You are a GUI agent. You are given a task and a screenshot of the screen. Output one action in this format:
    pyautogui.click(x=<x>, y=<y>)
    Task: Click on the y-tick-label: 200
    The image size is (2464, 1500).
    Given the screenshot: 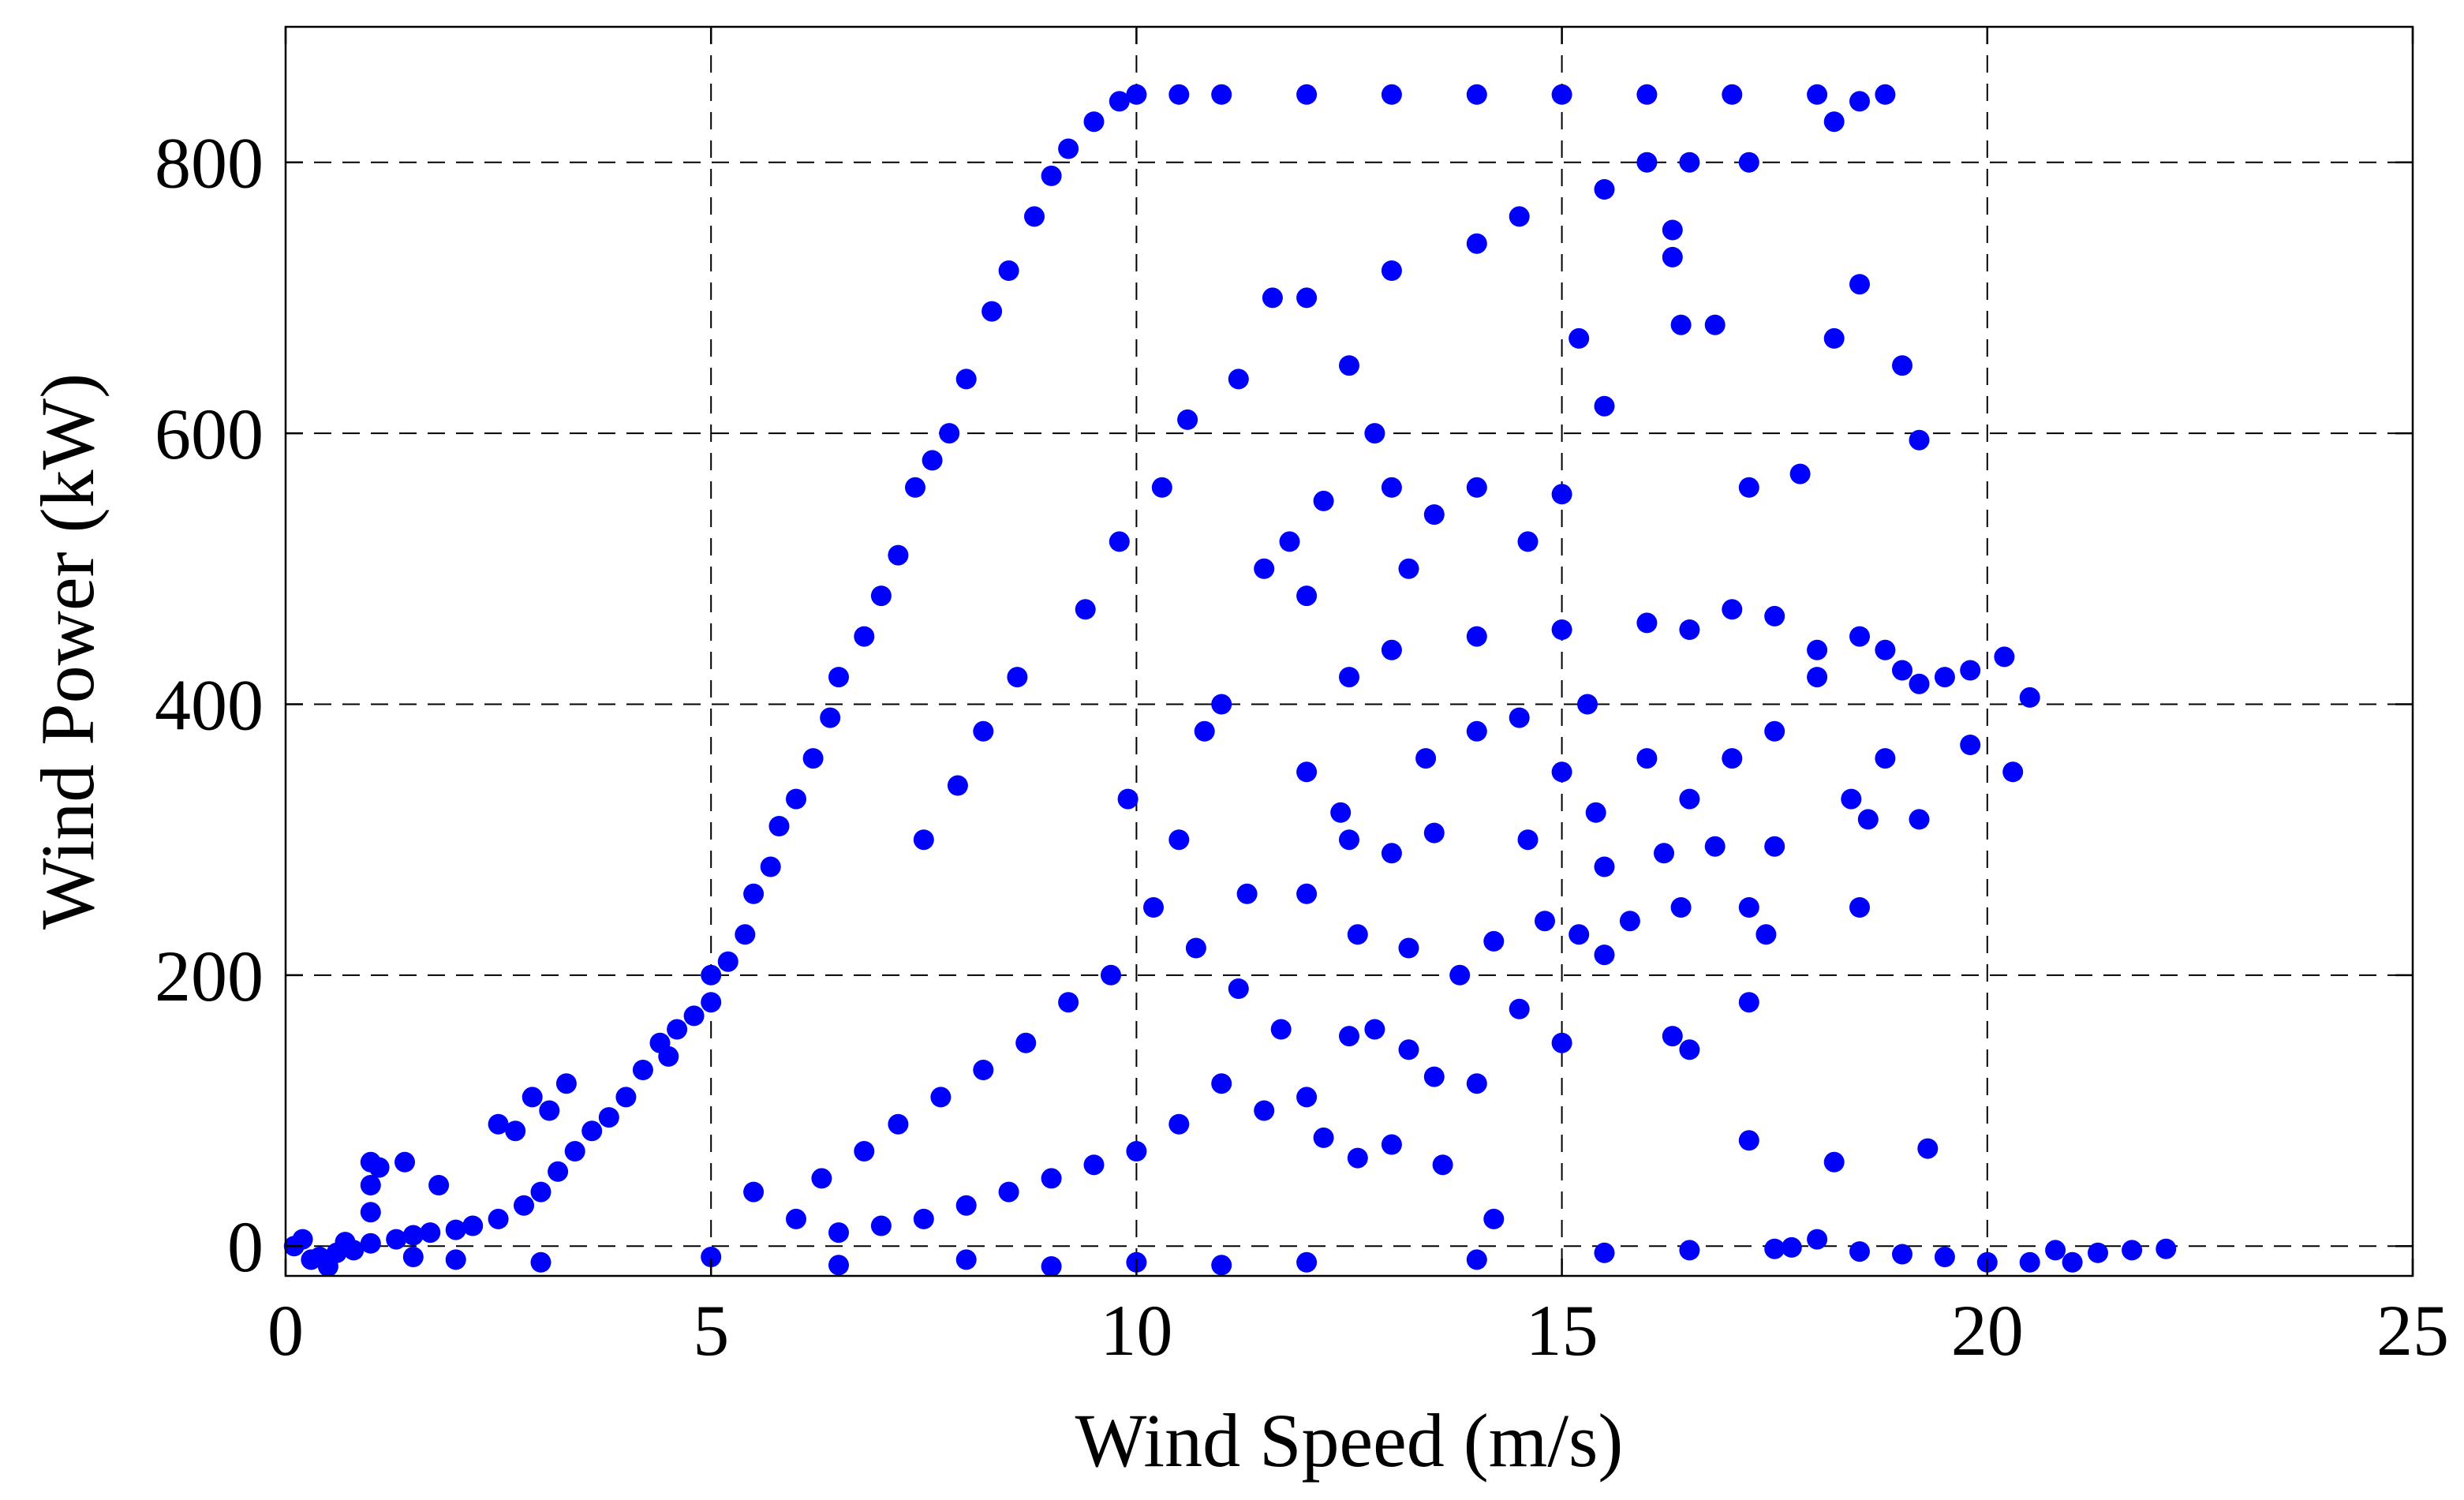 What is the action you would take?
    pyautogui.click(x=210, y=976)
    